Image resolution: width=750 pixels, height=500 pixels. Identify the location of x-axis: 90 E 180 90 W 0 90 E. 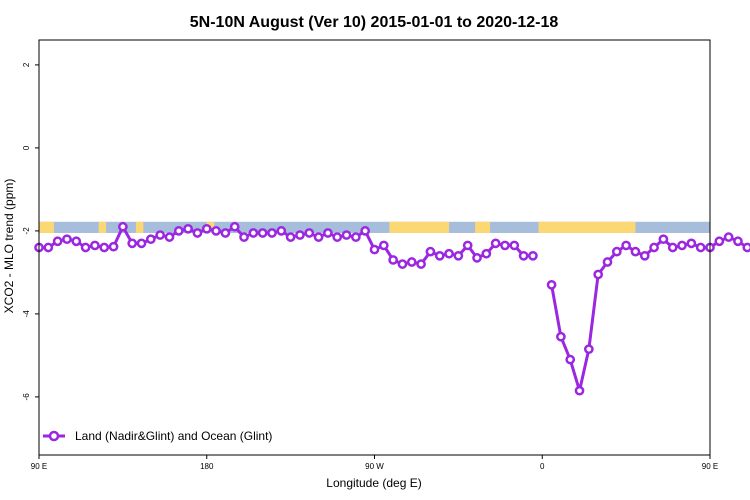
(374, 463).